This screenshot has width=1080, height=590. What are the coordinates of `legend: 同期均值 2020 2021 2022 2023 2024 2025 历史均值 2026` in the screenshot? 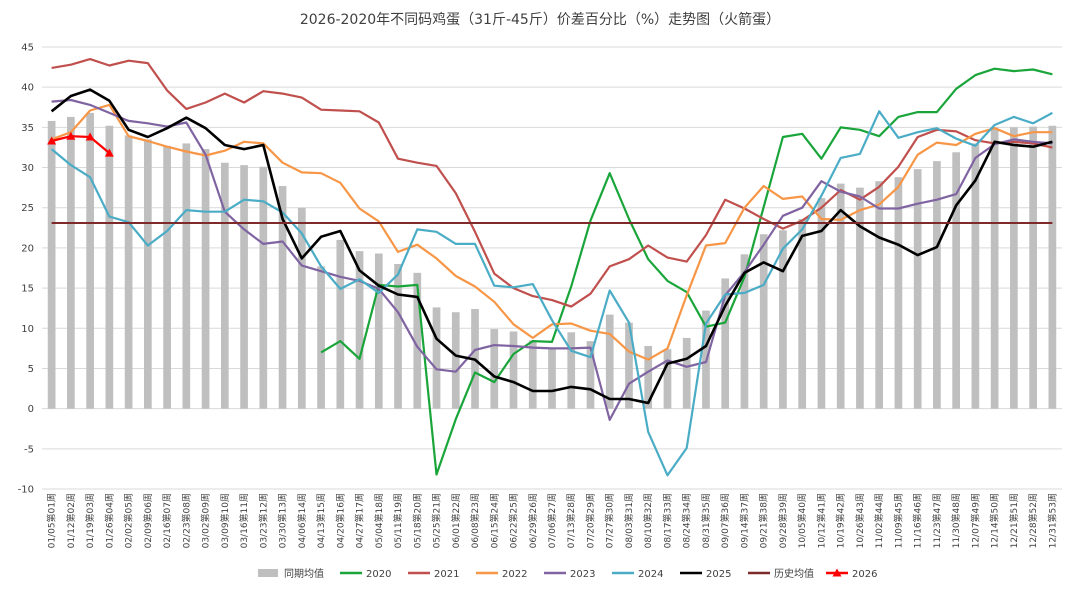 It's located at (567, 573).